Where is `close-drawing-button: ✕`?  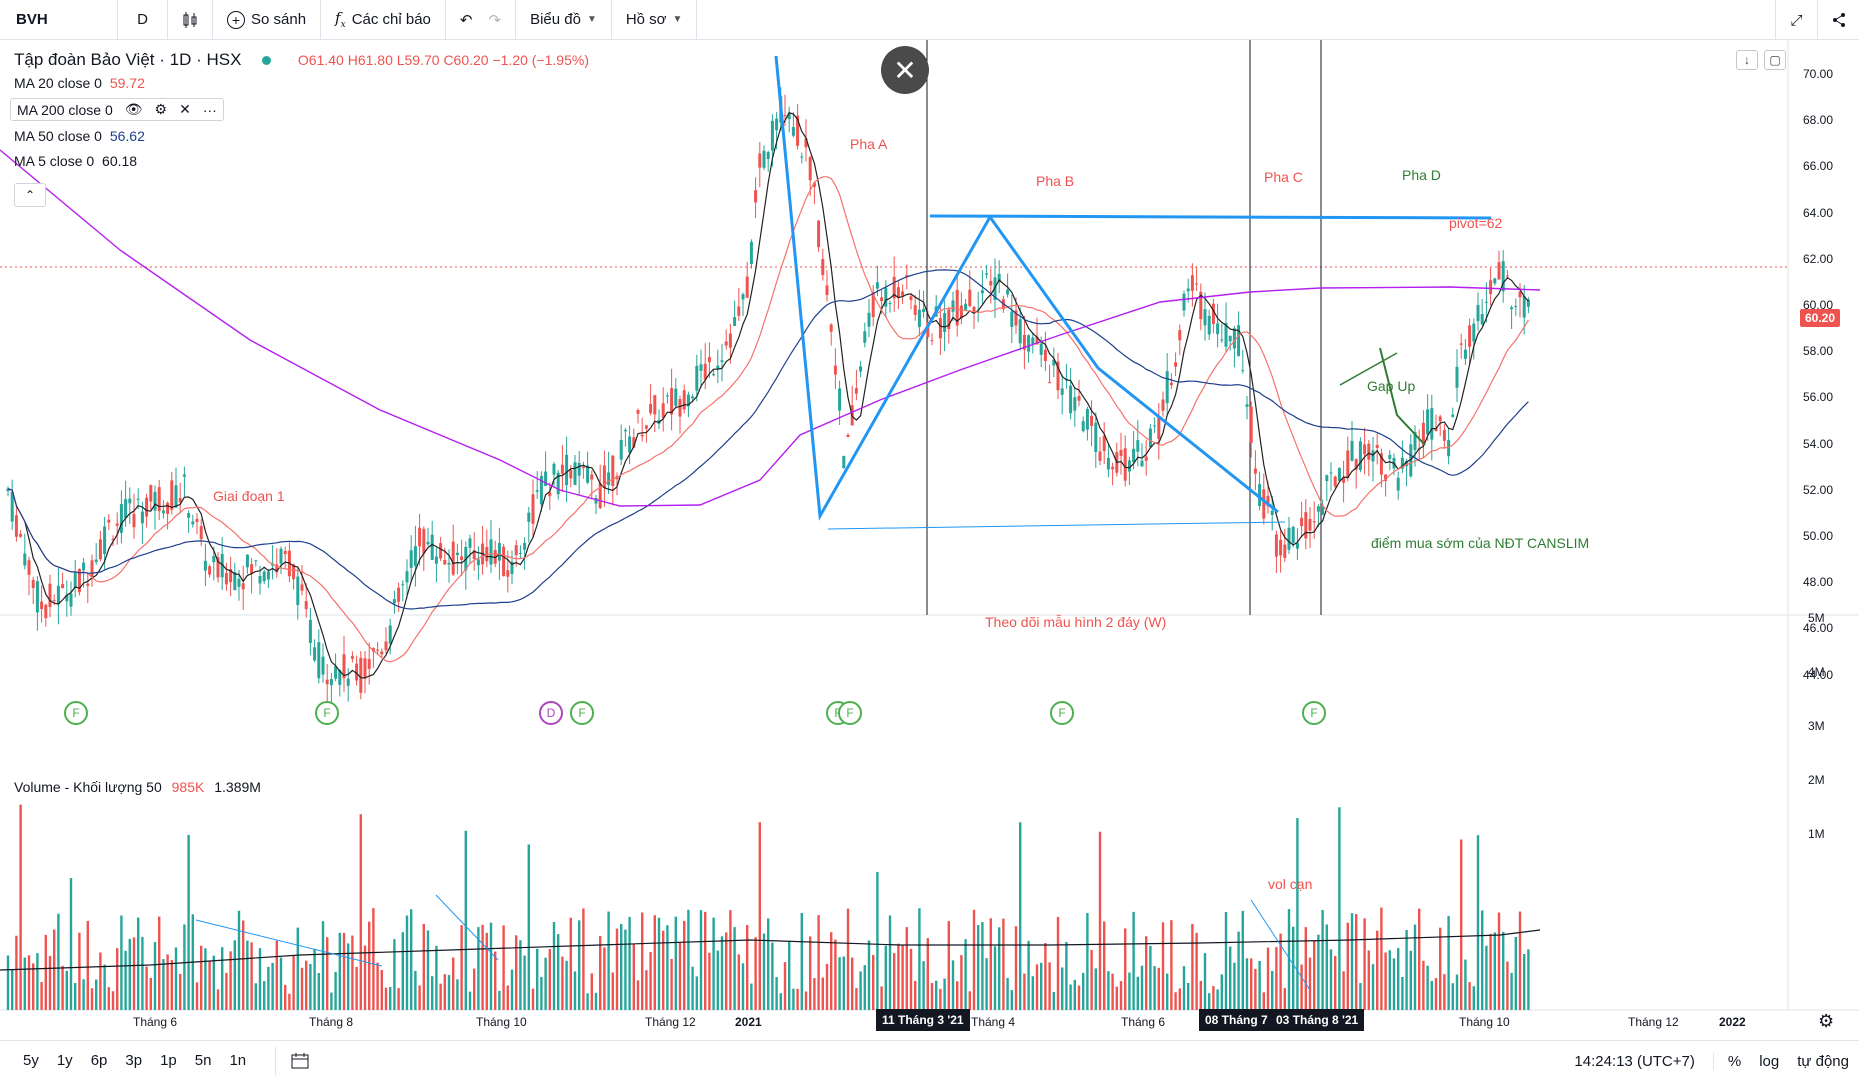 close-drawing-button: ✕ is located at coordinates (905, 70).